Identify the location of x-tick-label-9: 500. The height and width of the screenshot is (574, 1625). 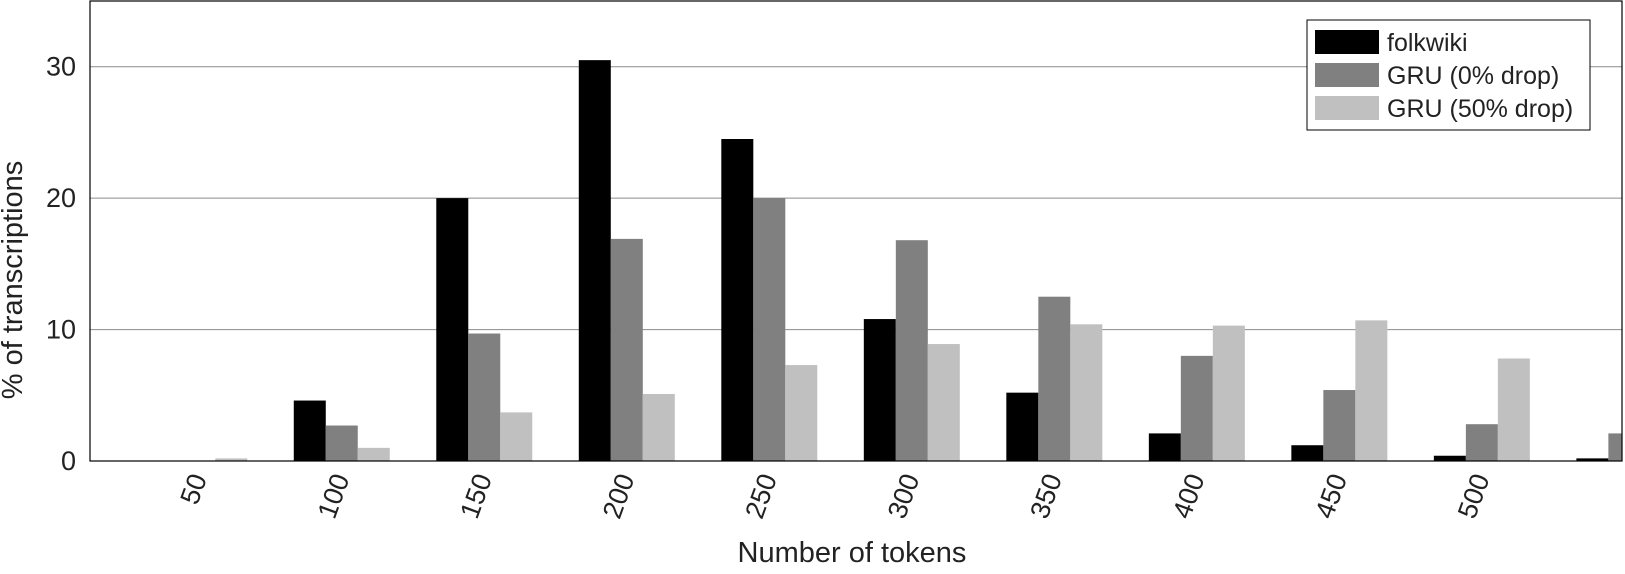
(1474, 496).